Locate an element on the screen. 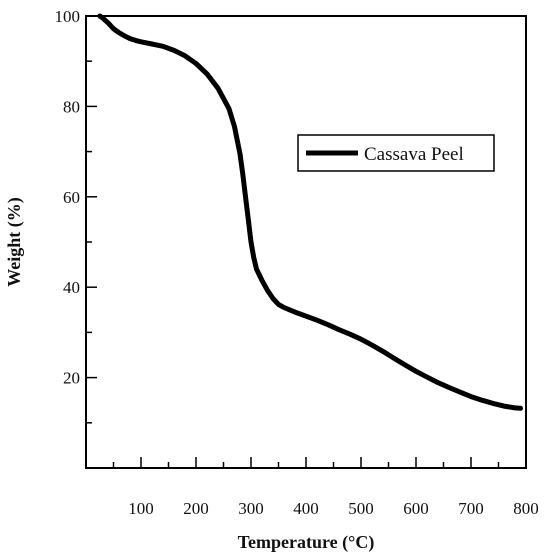 The height and width of the screenshot is (558, 550). x-tick-label: 600 is located at coordinates (416, 508).